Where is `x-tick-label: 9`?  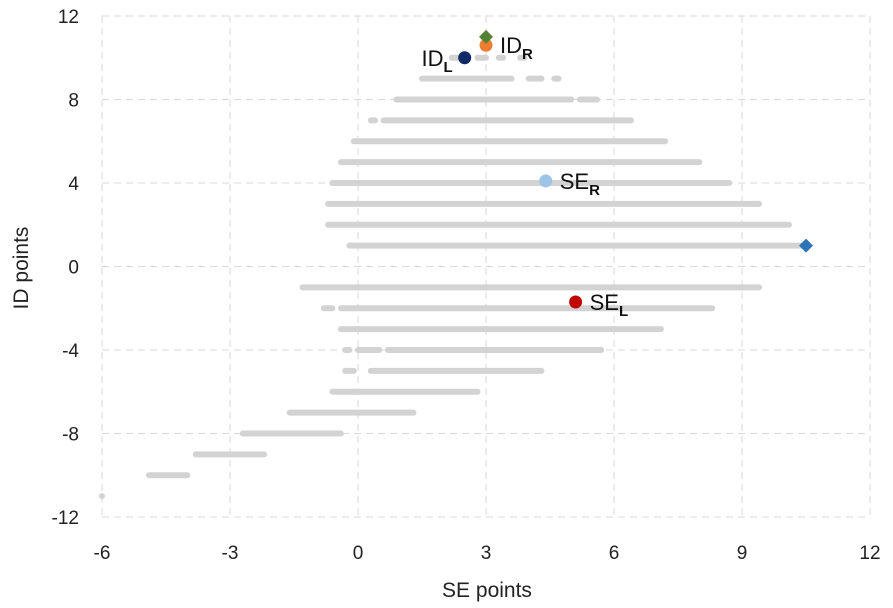
x-tick-label: 9 is located at coordinates (742, 553).